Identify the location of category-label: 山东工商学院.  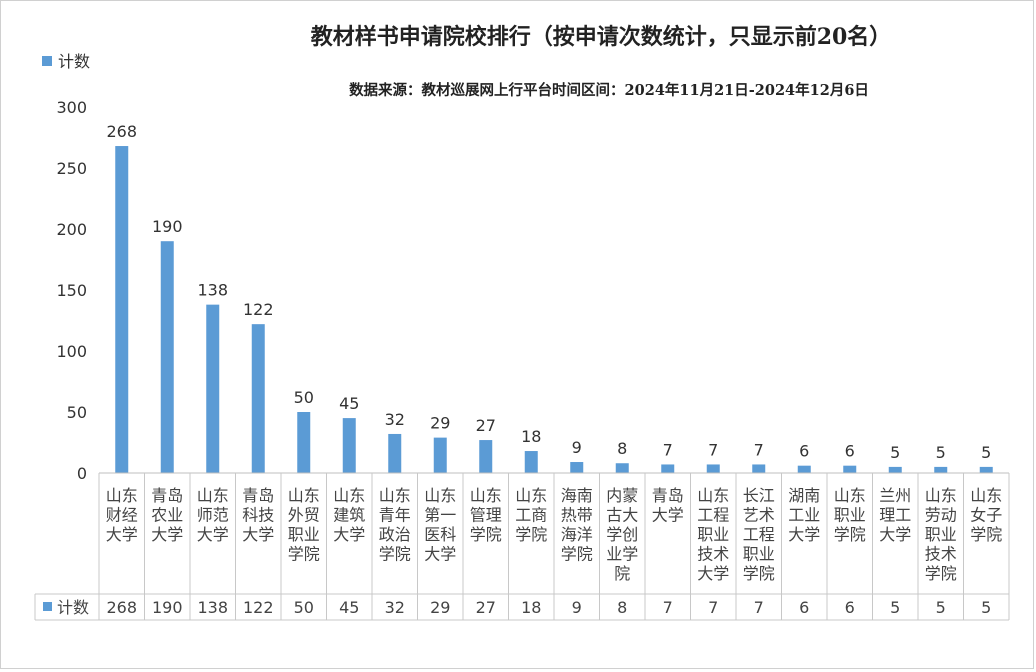
(531, 515).